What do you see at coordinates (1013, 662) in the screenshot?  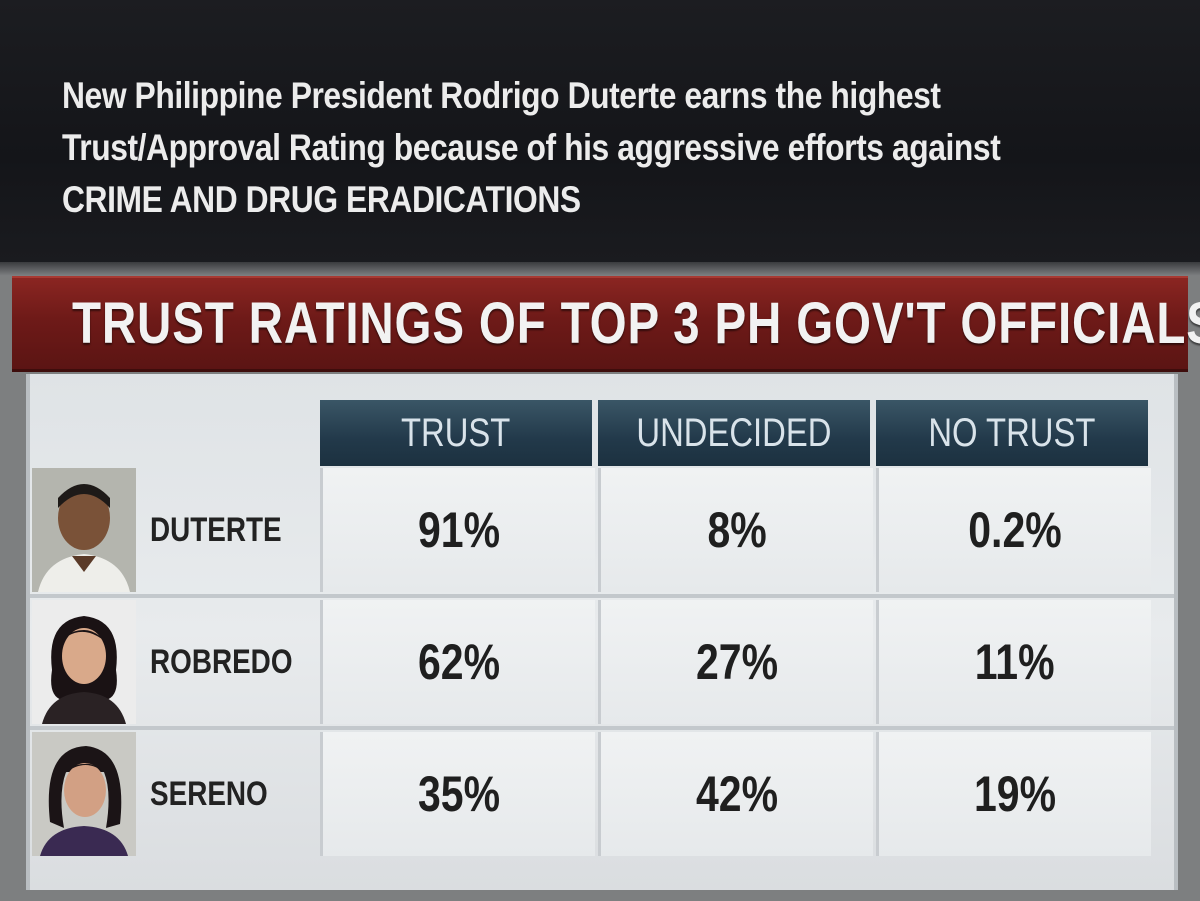 I see `no-trust-value-cell: 11%` at bounding box center [1013, 662].